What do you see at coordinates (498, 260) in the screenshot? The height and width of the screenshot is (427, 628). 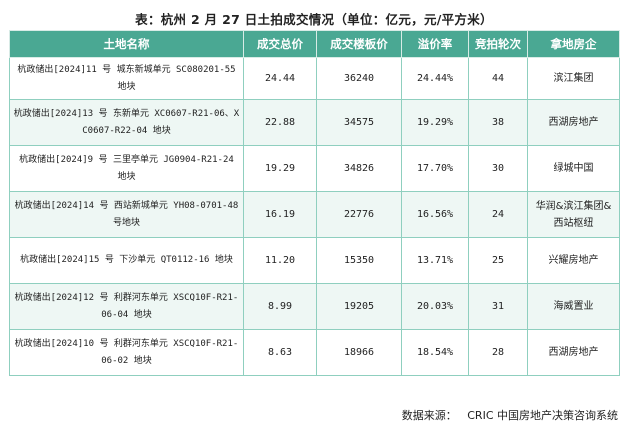 I see `bid-rounds-cell: 25` at bounding box center [498, 260].